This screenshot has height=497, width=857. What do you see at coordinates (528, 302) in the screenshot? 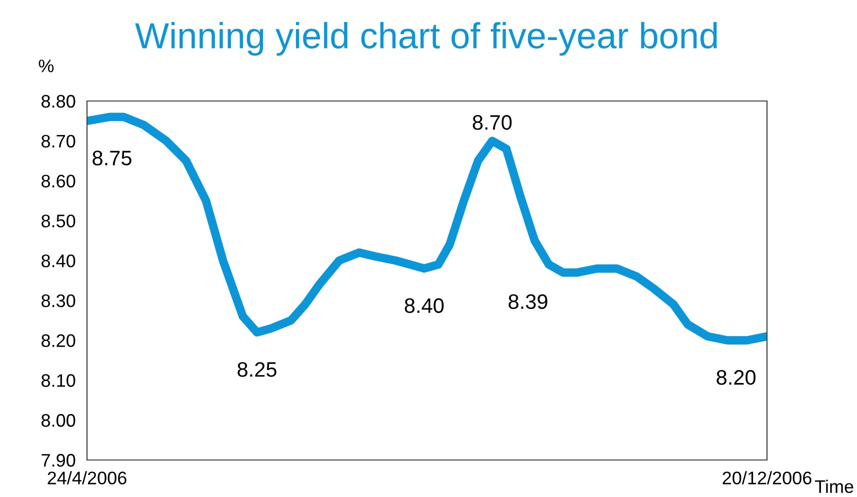
I see `annotation: 8.39` at bounding box center [528, 302].